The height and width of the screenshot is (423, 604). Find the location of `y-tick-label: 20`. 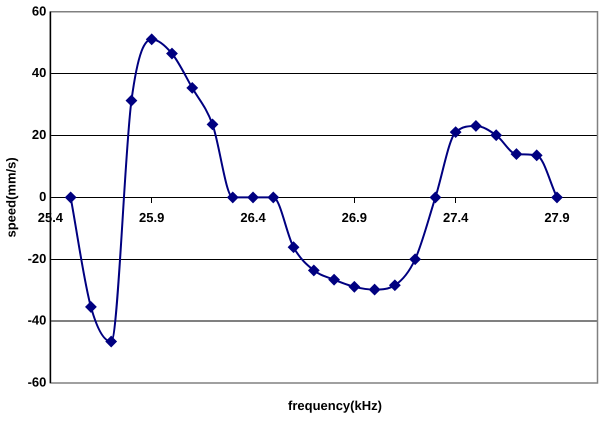

y-tick-label: 20 is located at coordinates (39, 134).